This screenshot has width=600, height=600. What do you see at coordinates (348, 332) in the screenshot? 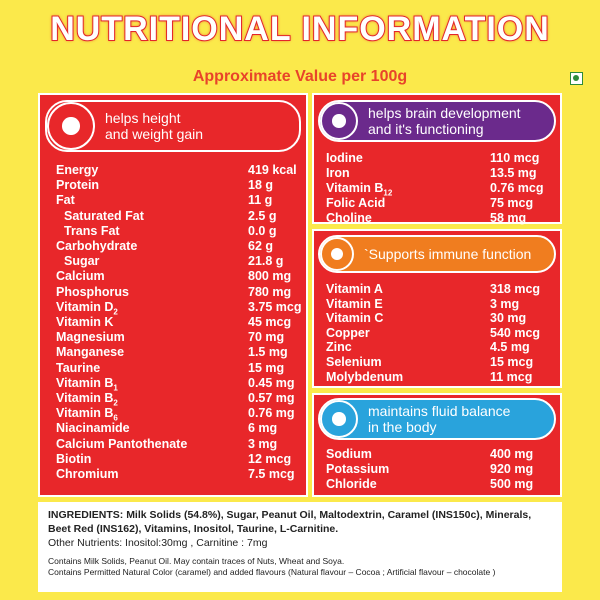
I see `name-text: Copper` at bounding box center [348, 332].